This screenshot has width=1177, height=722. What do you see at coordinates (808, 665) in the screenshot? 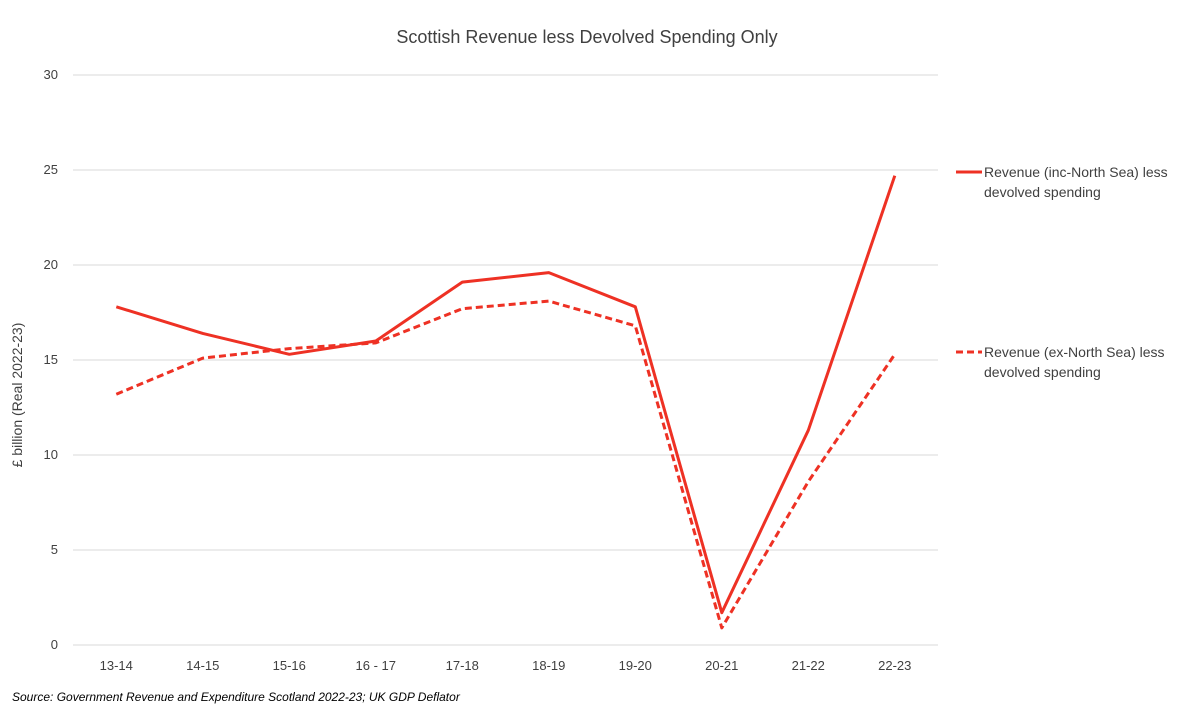
I see `x-tick-label: 21-22` at bounding box center [808, 665].